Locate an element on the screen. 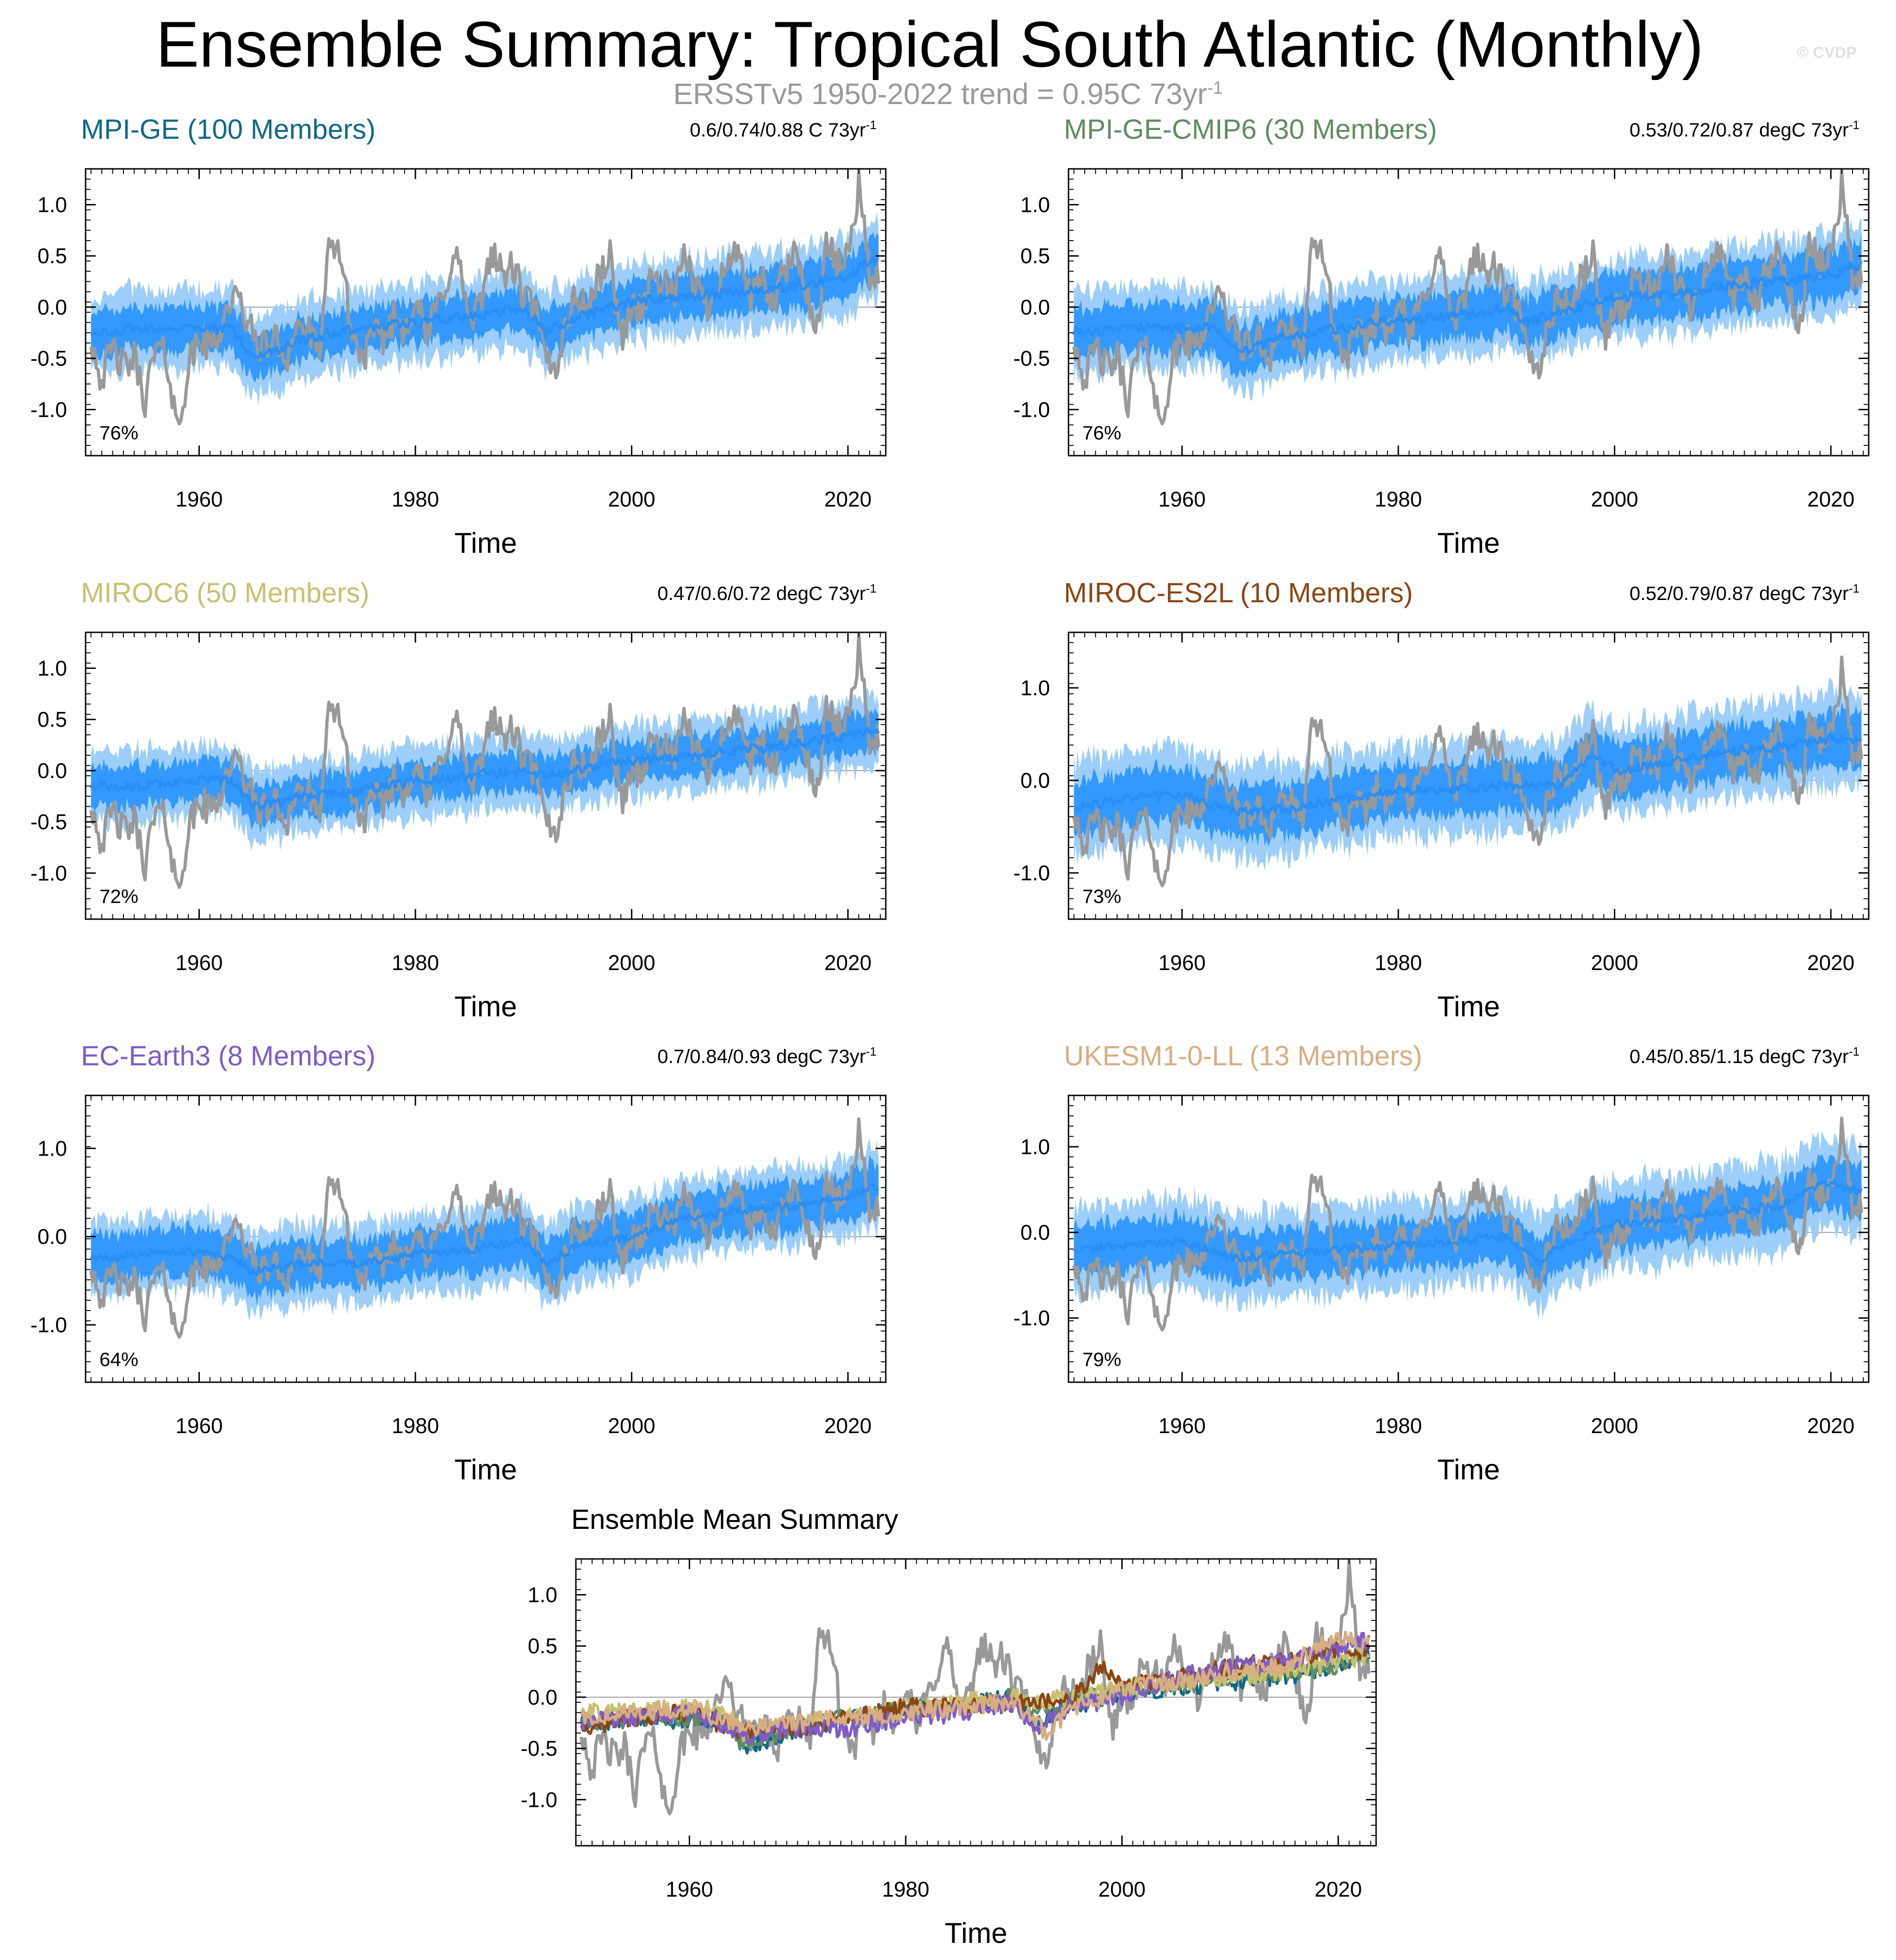  trend-text: 0.52/0.79/0.87 degC 73yr-1 is located at coordinates (1744, 592).